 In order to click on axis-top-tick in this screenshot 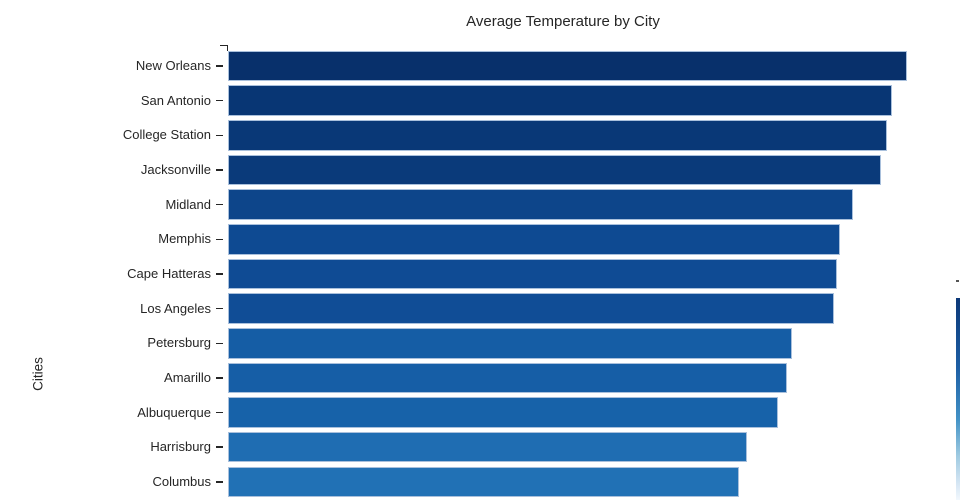, I will do `click(224, 45)`.